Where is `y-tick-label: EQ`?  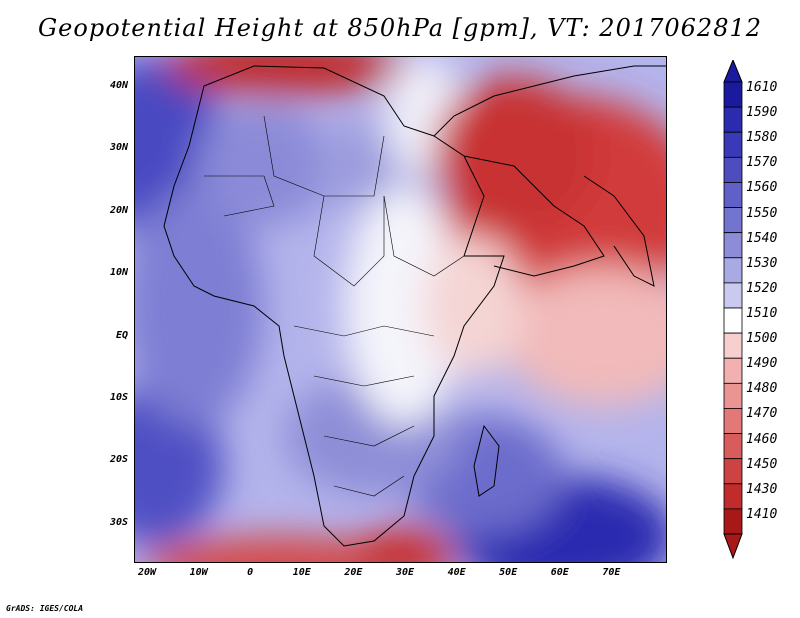
y-tick-label: EQ is located at coordinates (121, 335).